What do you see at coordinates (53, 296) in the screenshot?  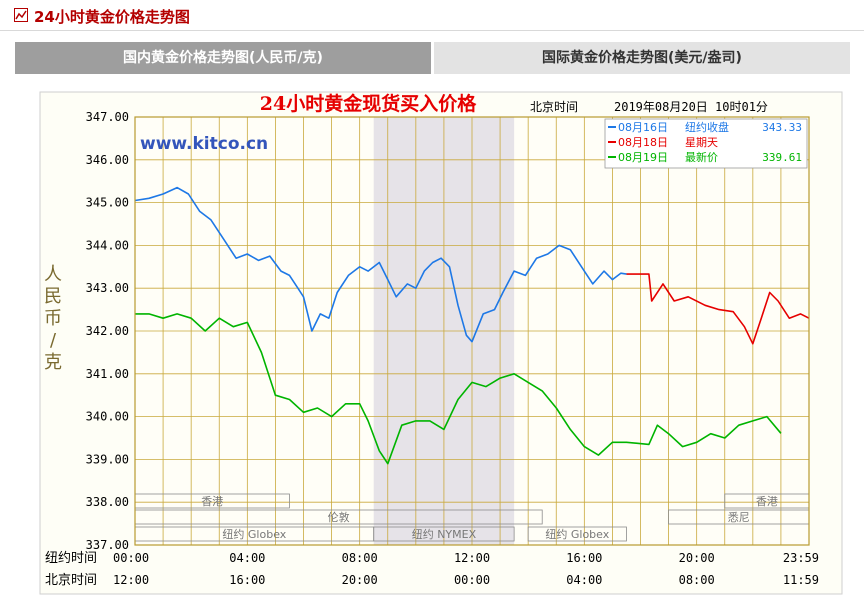 I see `y-axis-label-char: 民` at bounding box center [53, 296].